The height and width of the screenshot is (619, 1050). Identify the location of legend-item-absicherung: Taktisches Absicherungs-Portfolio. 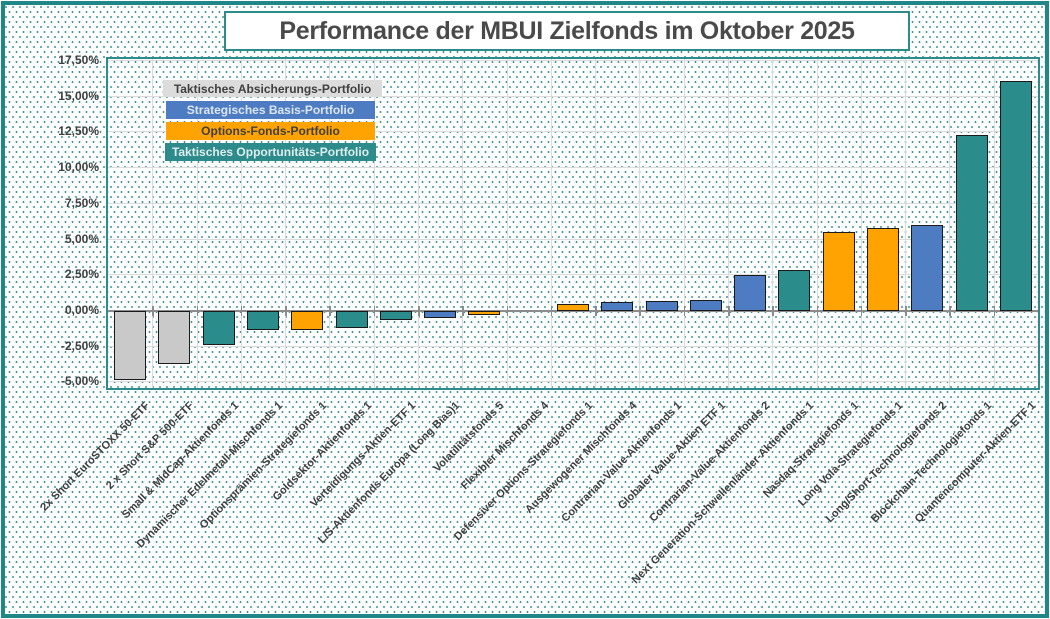
(272, 88).